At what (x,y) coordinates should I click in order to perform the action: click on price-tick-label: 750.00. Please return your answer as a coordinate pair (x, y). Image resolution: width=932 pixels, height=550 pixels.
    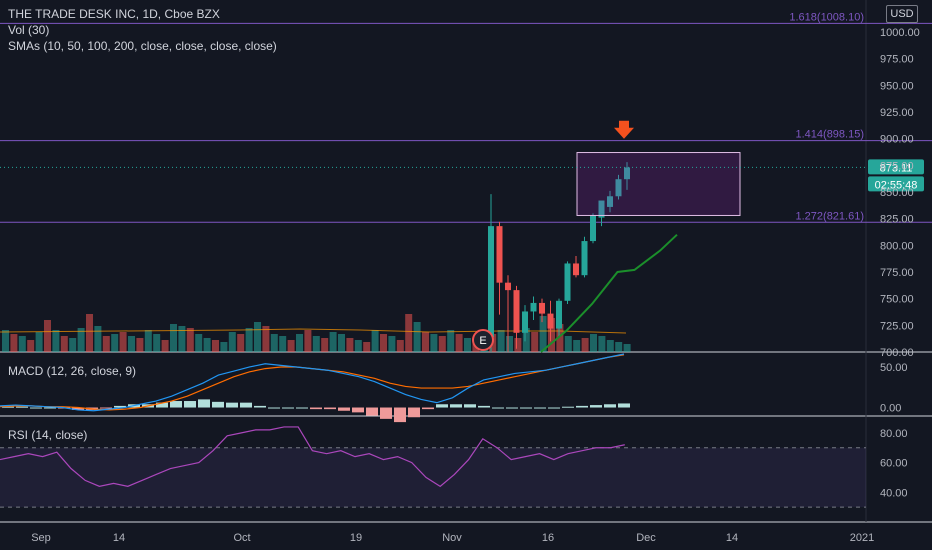
    Looking at the image, I should click on (897, 300).